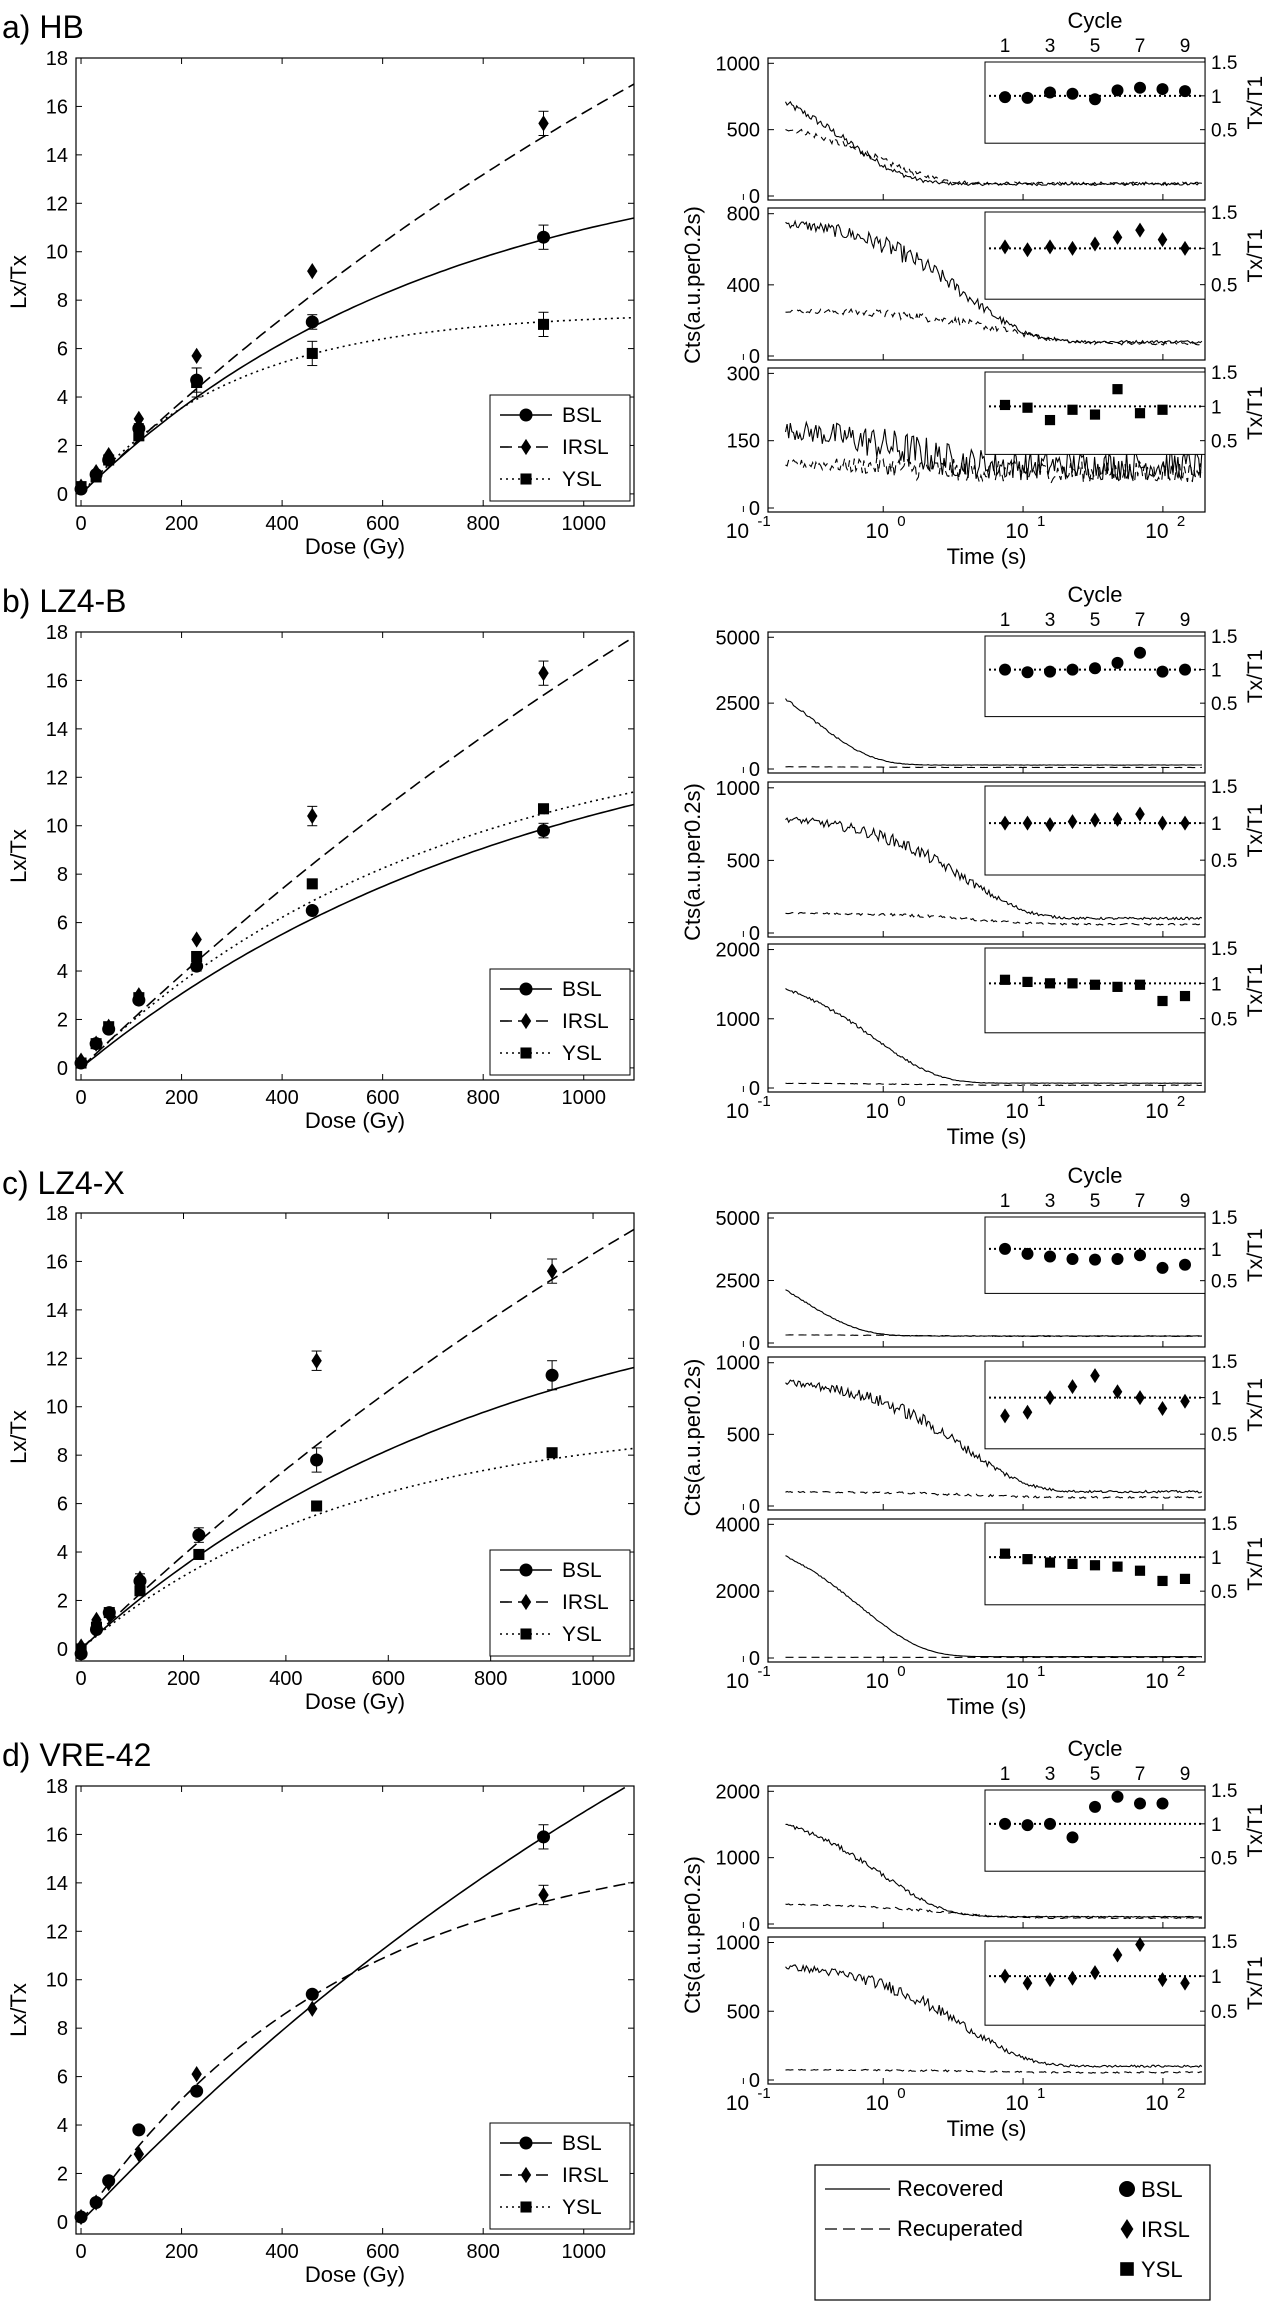 Image resolution: width=1280 pixels, height=2307 pixels. What do you see at coordinates (80, 524) in the screenshot?
I see `x-tick-label: 0` at bounding box center [80, 524].